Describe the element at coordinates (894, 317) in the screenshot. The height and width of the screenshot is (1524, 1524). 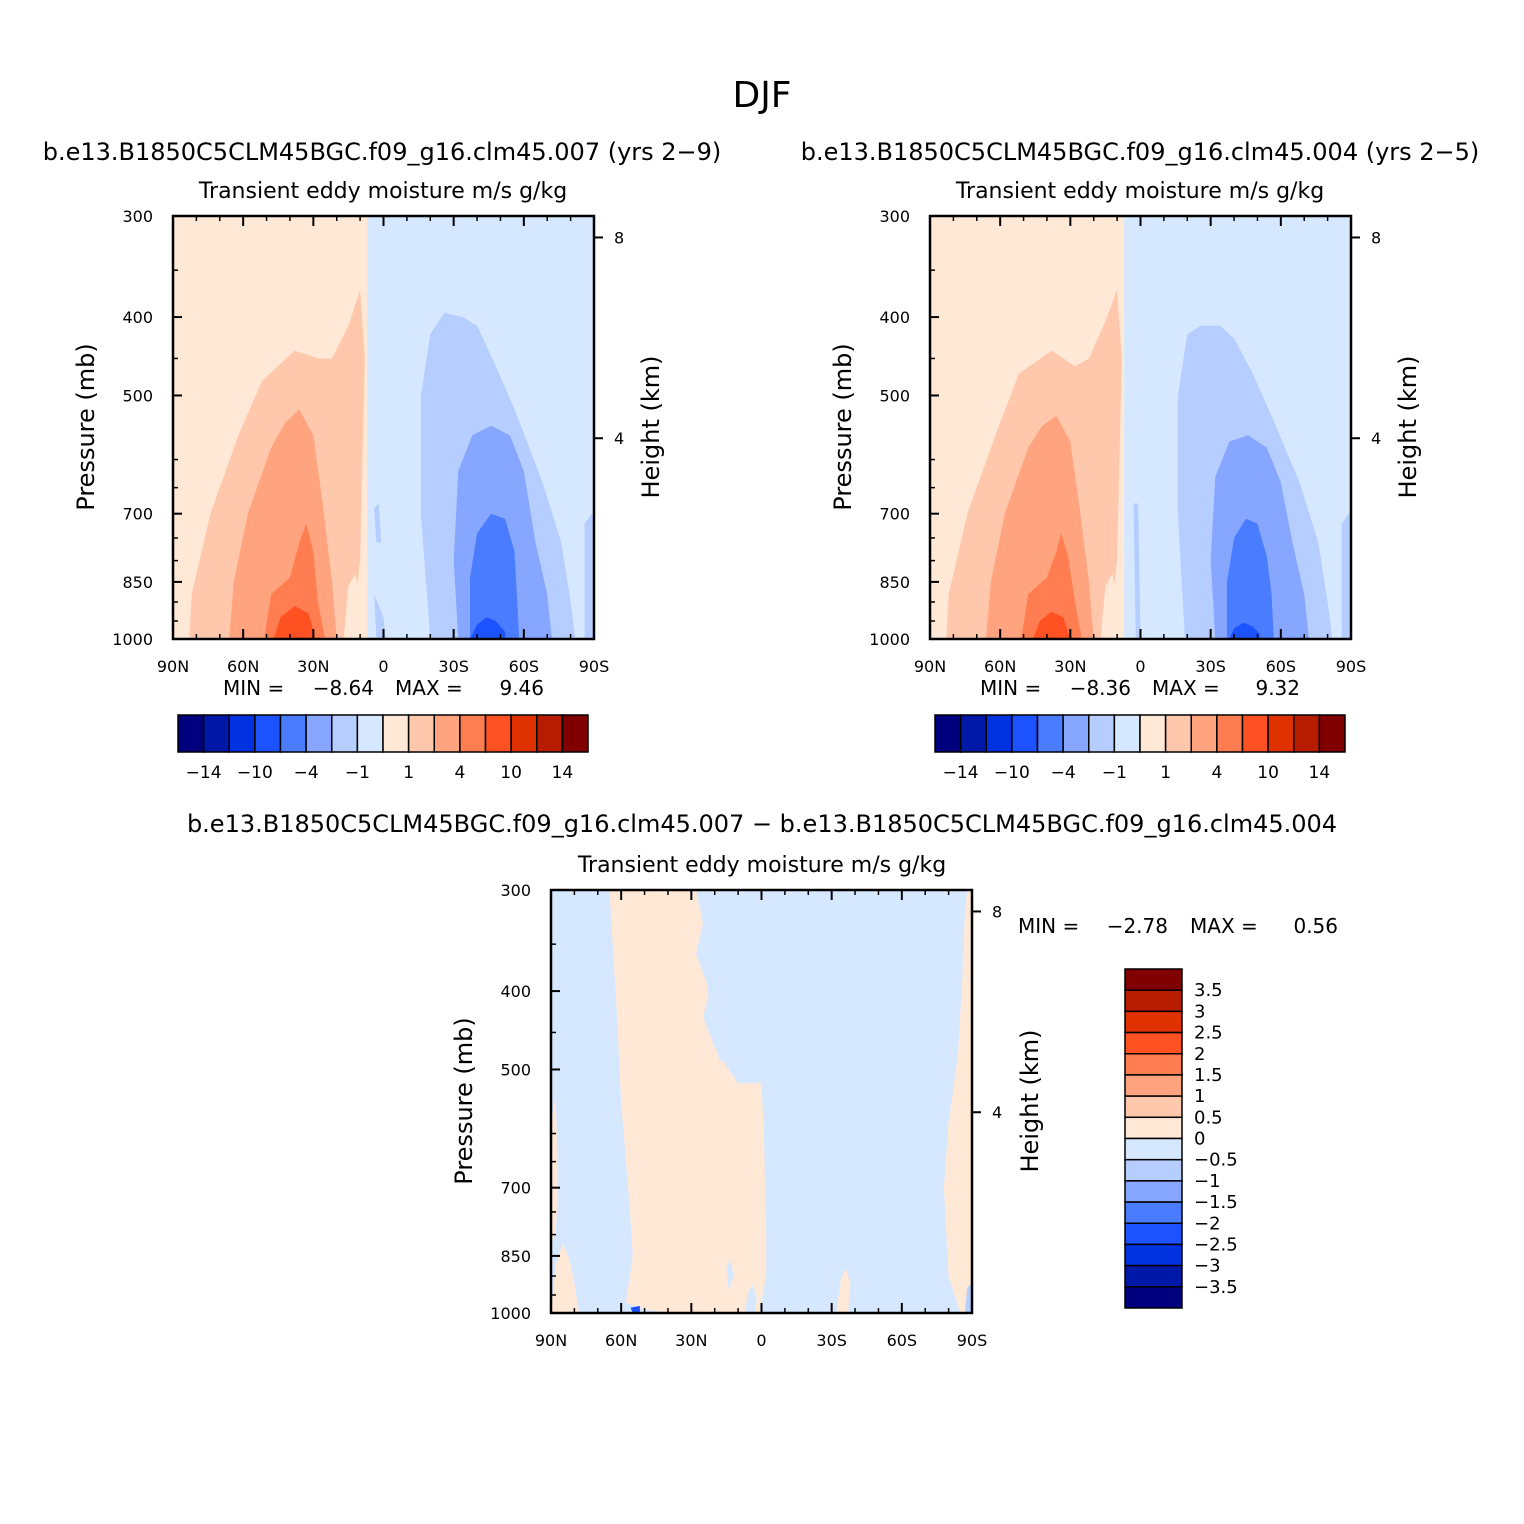
I see `panel-b-ytick-label-1: 400` at that location.